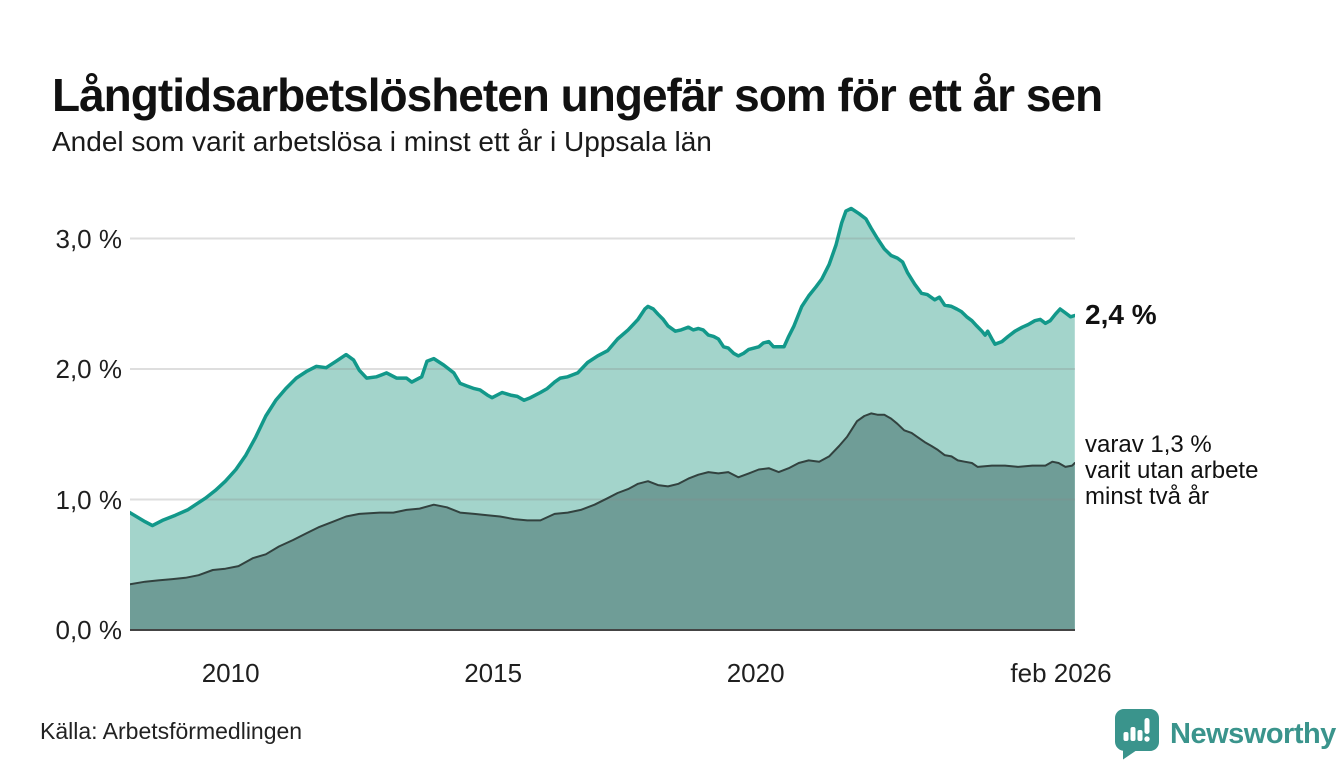  I want to click on x-tick-label-2015: 2015, so click(493, 673).